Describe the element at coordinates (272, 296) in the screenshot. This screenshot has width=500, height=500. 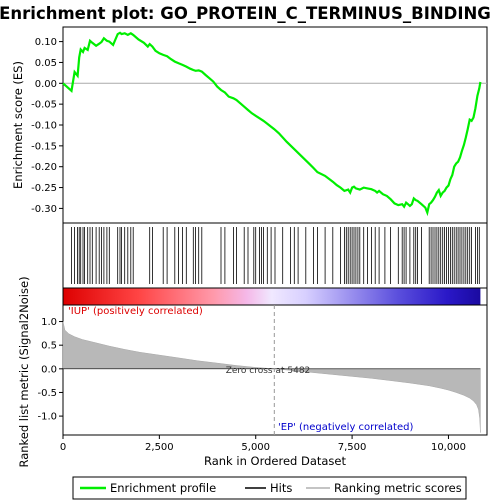
I see `ranked-list-color-bar` at that location.